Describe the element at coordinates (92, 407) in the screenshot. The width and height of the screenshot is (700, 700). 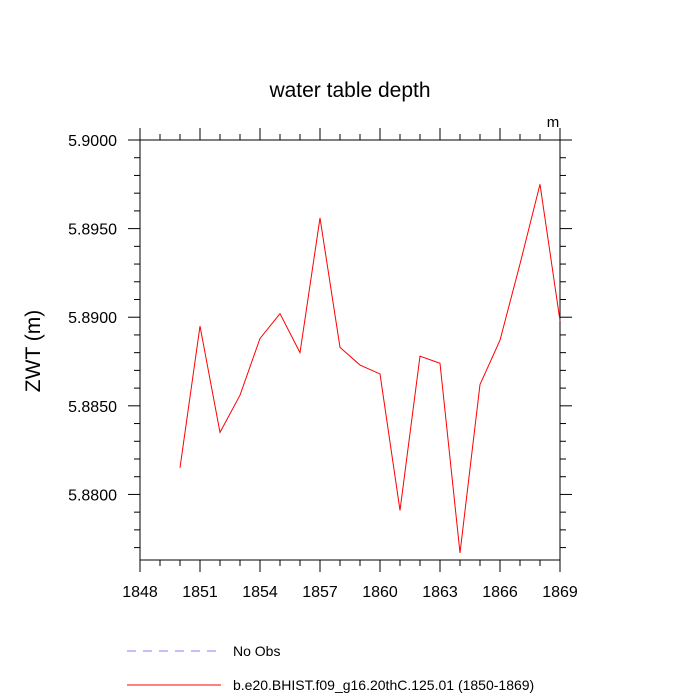
I see `y-tick-label: 5.8850` at that location.